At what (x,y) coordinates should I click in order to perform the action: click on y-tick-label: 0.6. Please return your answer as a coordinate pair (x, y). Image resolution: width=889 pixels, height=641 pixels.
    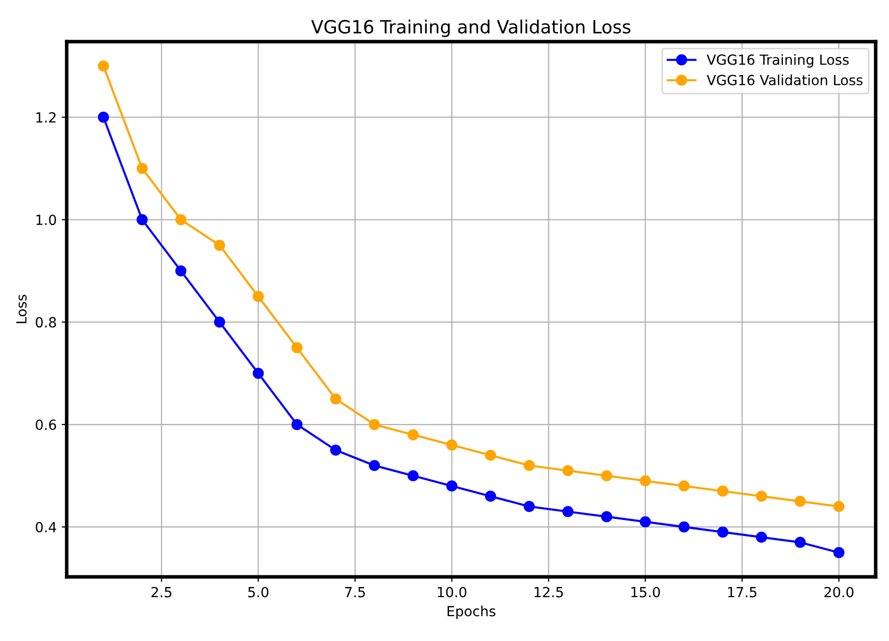
    Looking at the image, I should click on (46, 424).